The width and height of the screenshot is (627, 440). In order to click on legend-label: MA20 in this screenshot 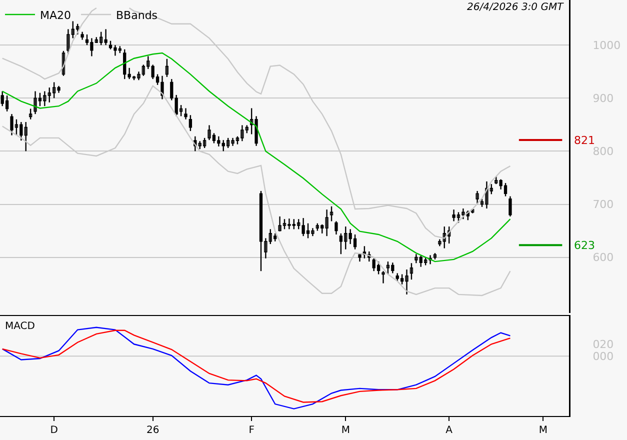, I will do `click(56, 15)`.